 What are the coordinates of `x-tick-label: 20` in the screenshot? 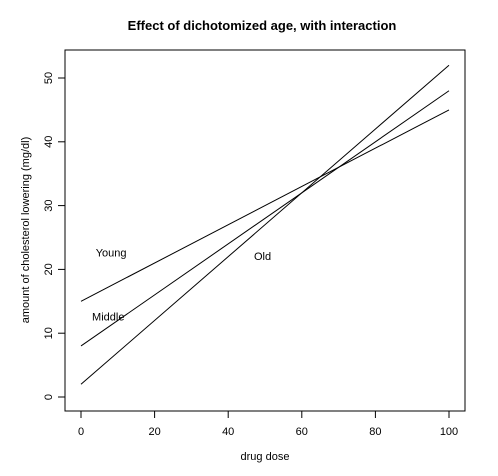 It's located at (154, 432).